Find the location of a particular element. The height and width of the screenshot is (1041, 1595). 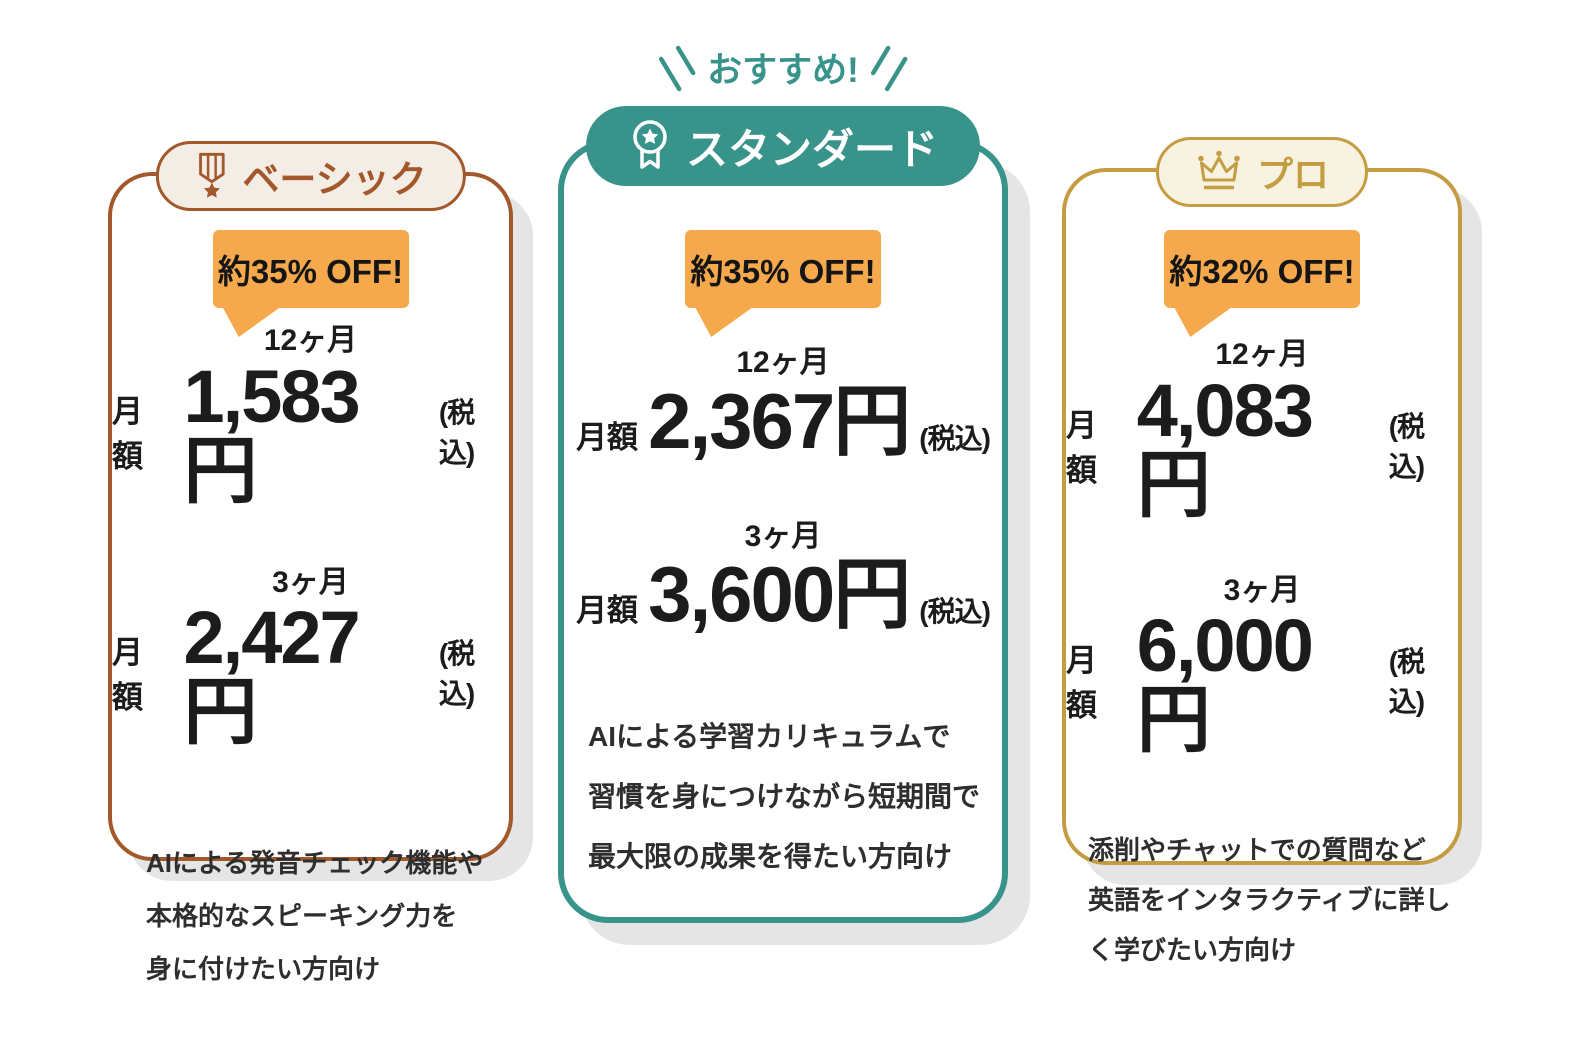

plan-name: ベーシック is located at coordinates (334, 179).